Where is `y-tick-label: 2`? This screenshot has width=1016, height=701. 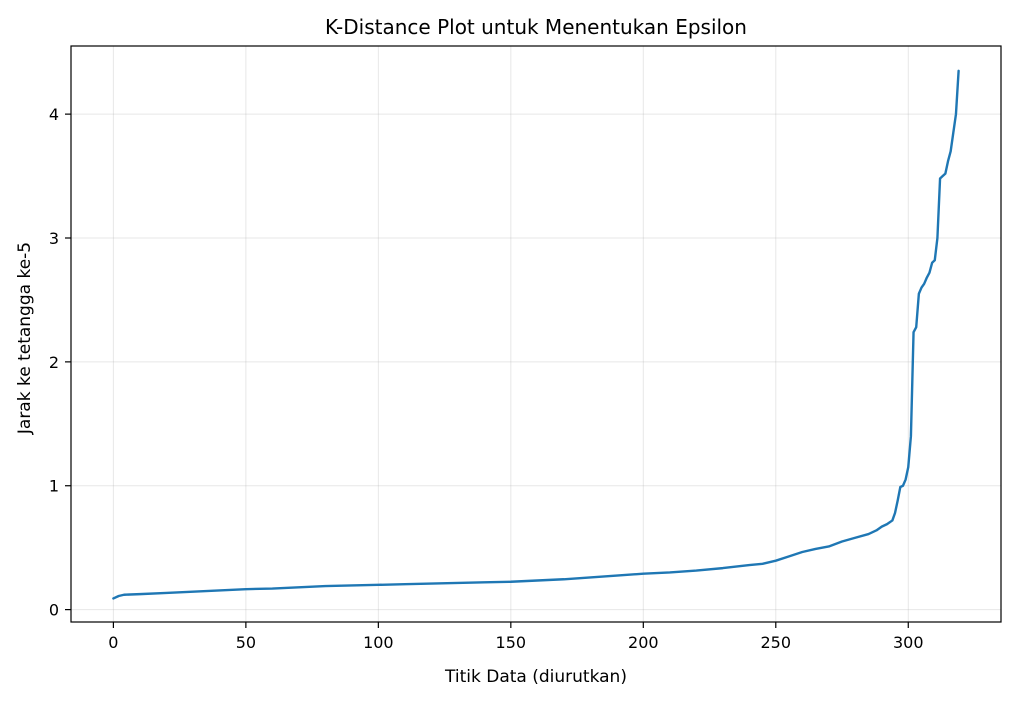 y-tick-label: 2 is located at coordinates (54, 362).